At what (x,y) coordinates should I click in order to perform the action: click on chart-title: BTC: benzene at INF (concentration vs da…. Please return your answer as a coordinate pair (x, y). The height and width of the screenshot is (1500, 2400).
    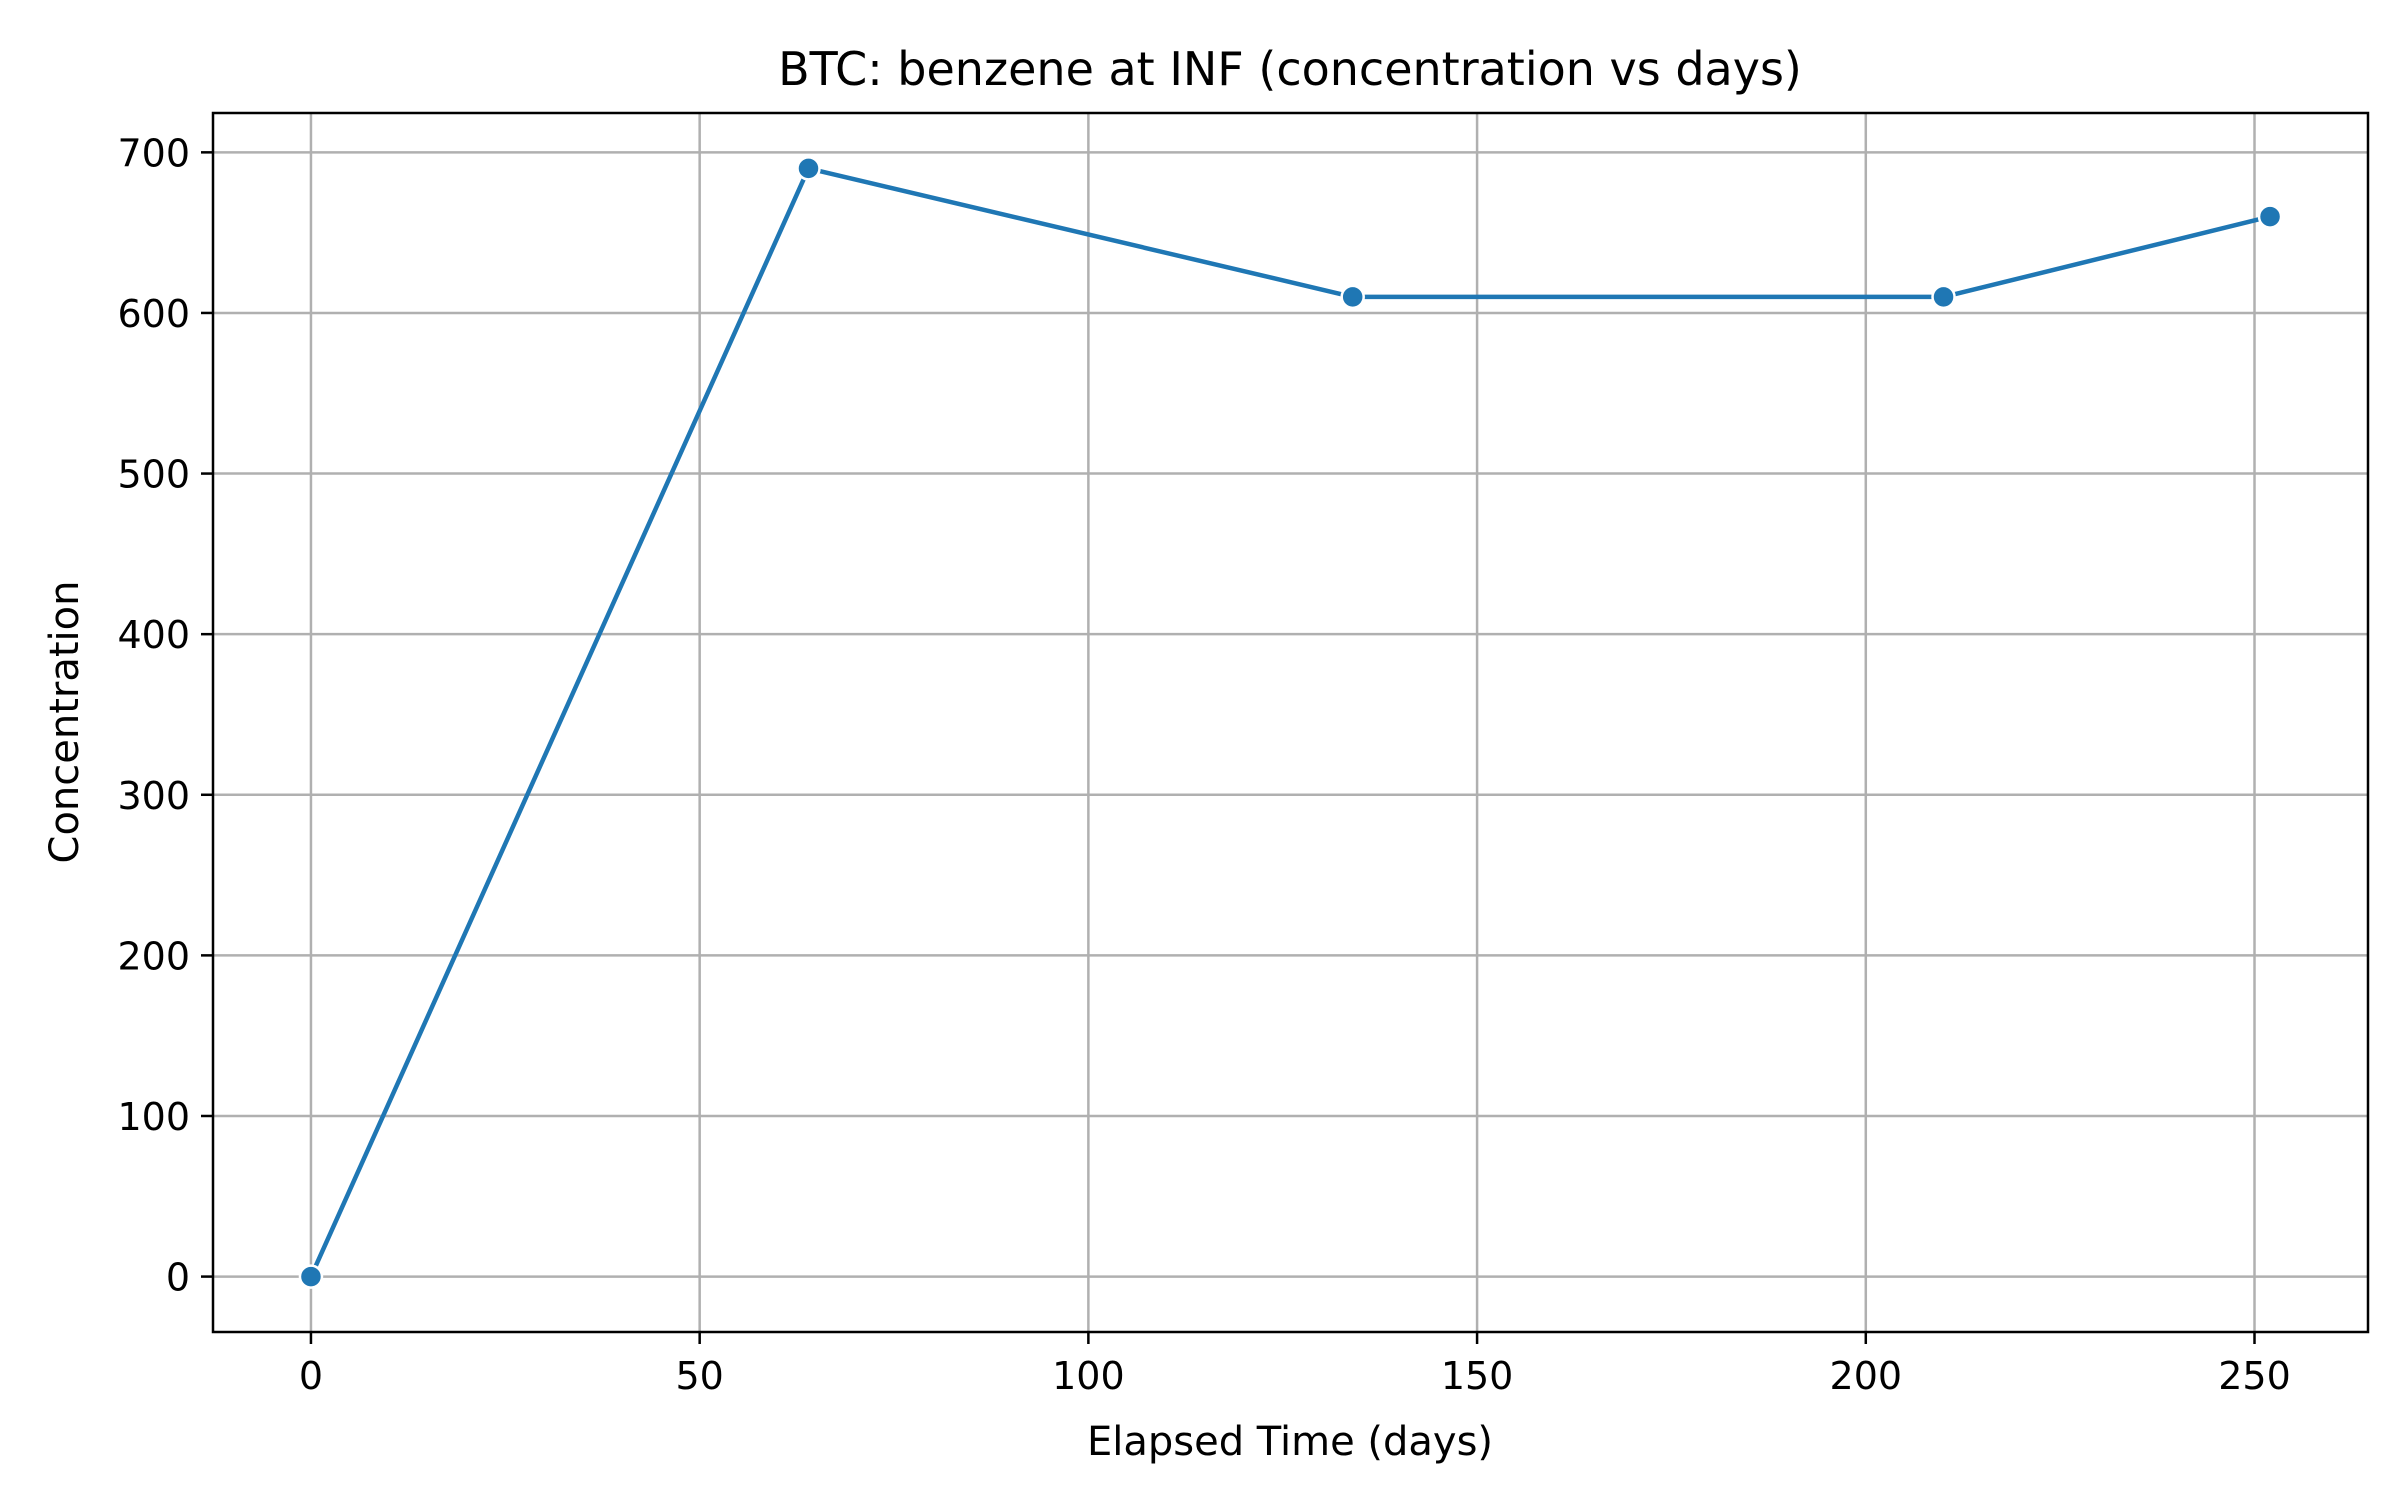
    Looking at the image, I should click on (1290, 69).